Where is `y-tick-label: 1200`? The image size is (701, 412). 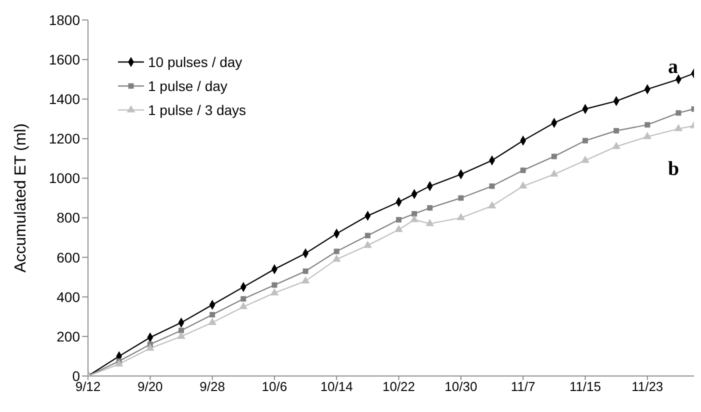
y-tick-label: 1200 is located at coordinates (64, 138).